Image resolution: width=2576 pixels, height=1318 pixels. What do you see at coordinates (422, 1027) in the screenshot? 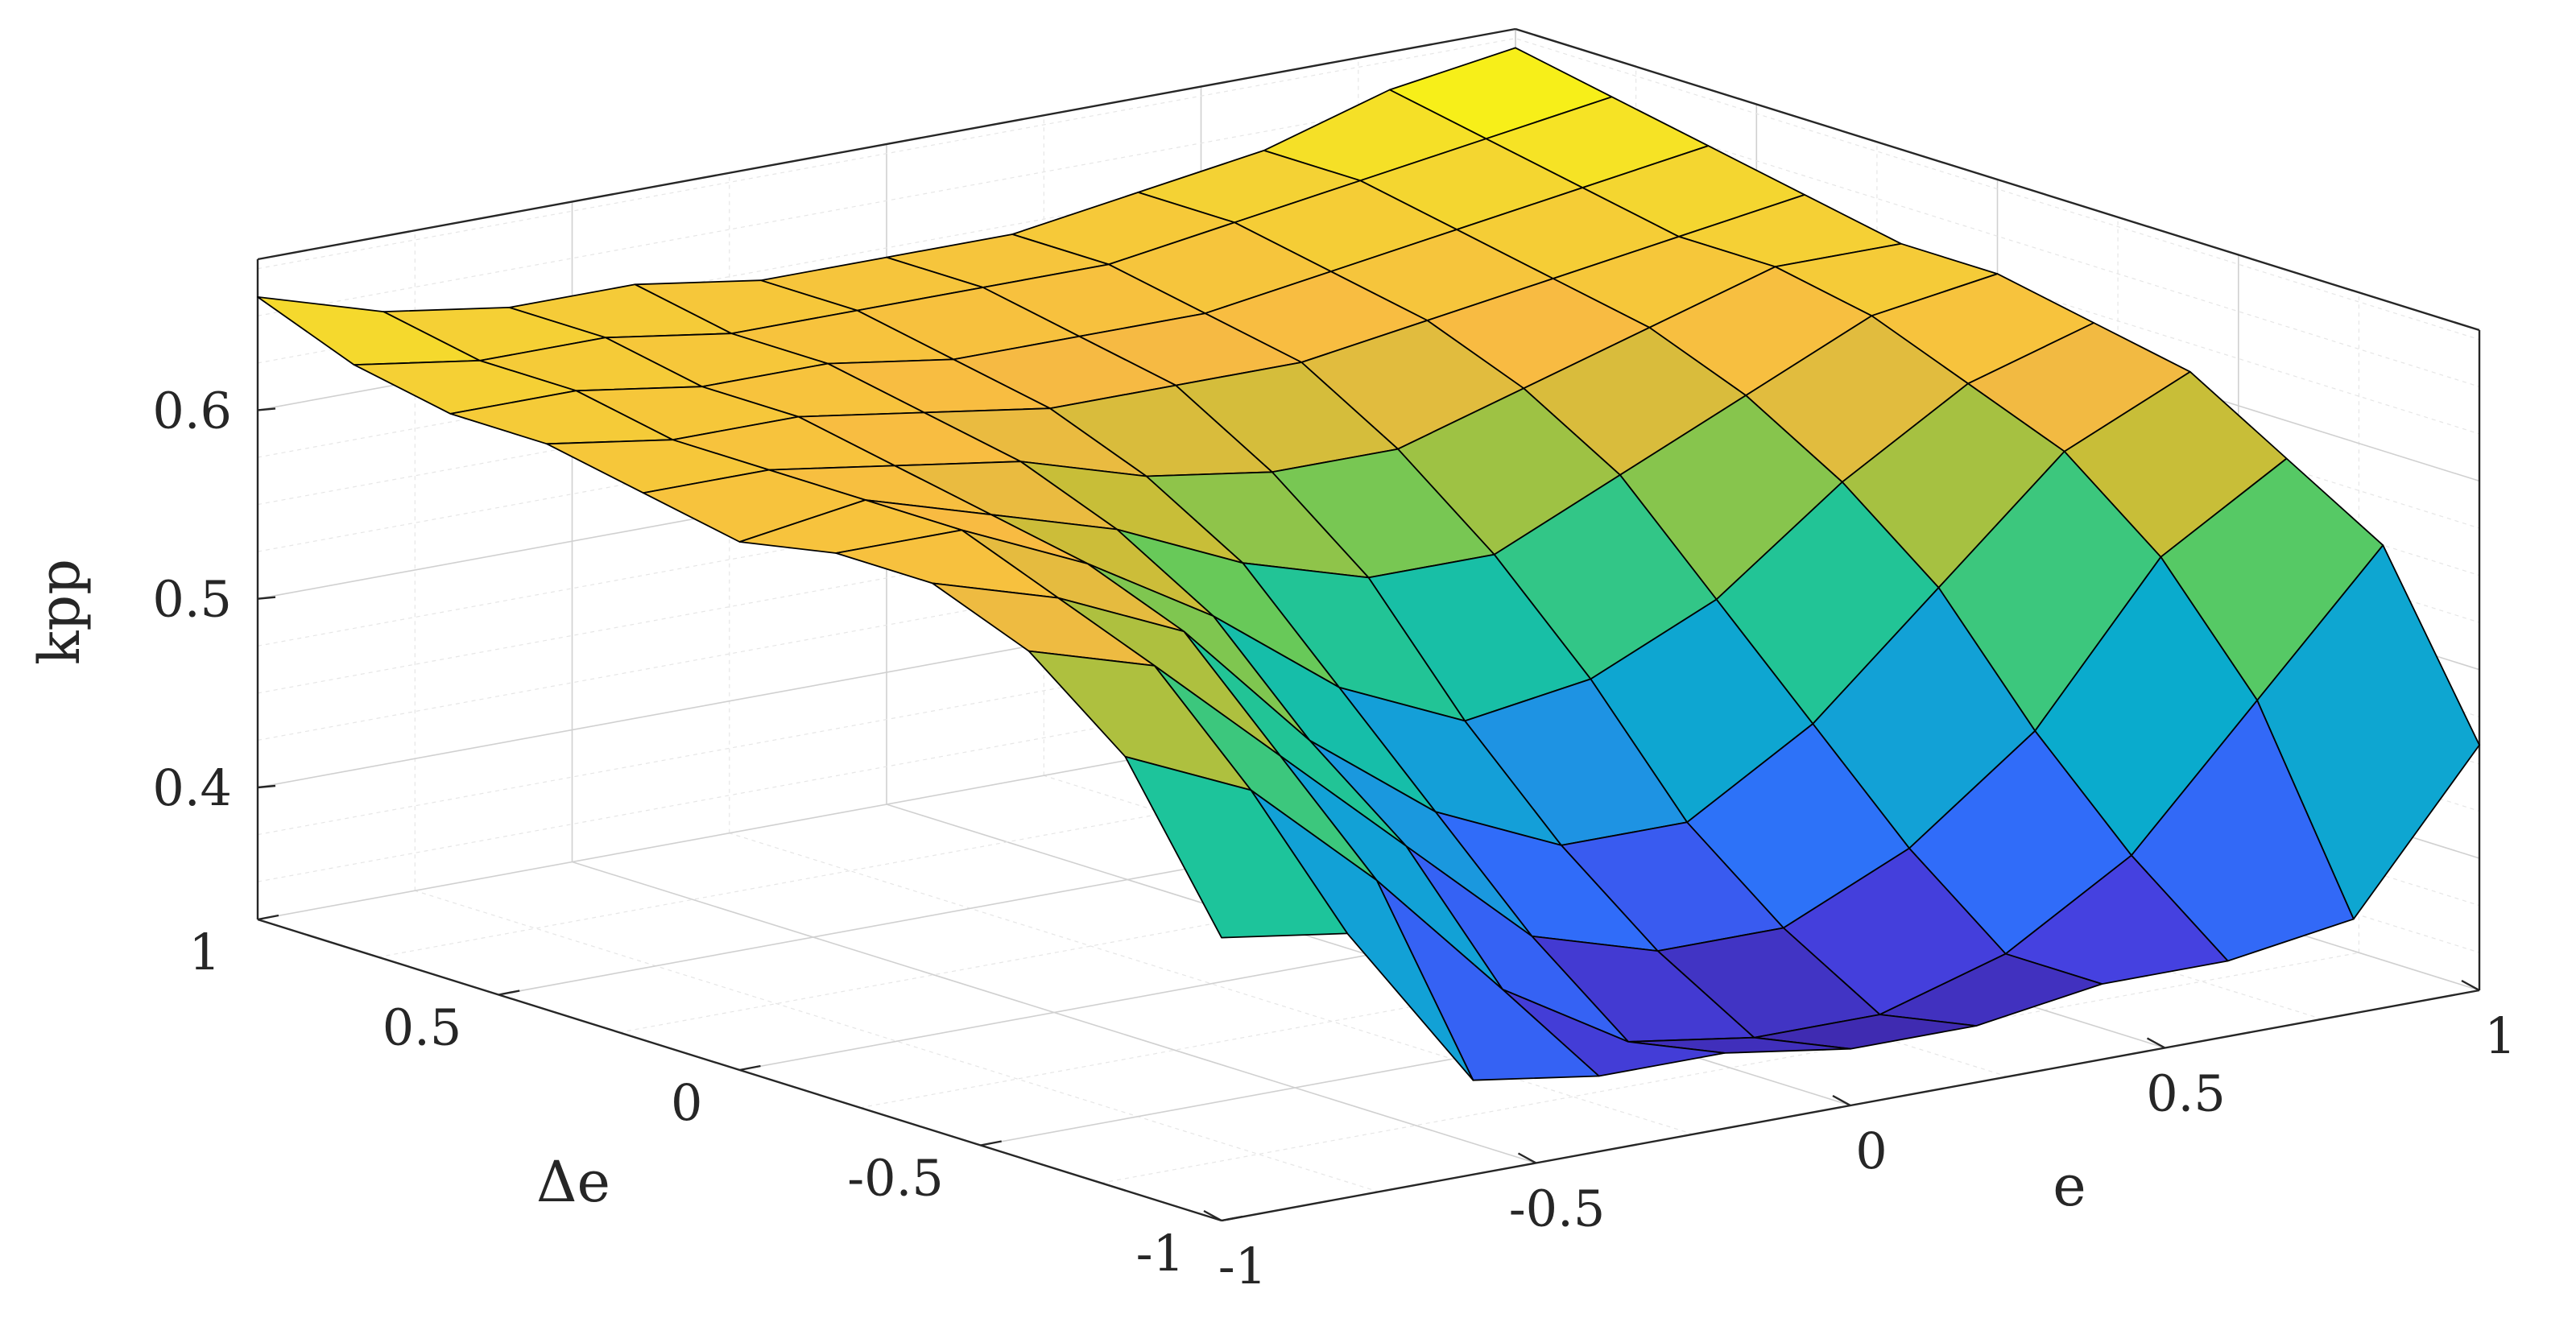
I see `y-tick-label: 0.5` at bounding box center [422, 1027].